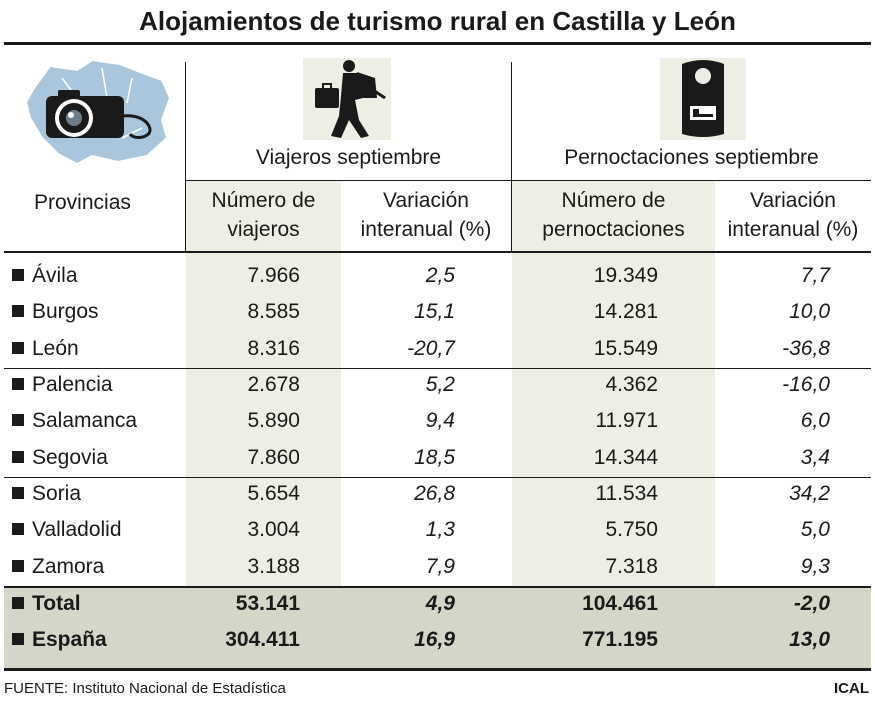 The height and width of the screenshot is (702, 875). I want to click on group-header-viajeros: Viajeros septiembre, so click(348, 157).